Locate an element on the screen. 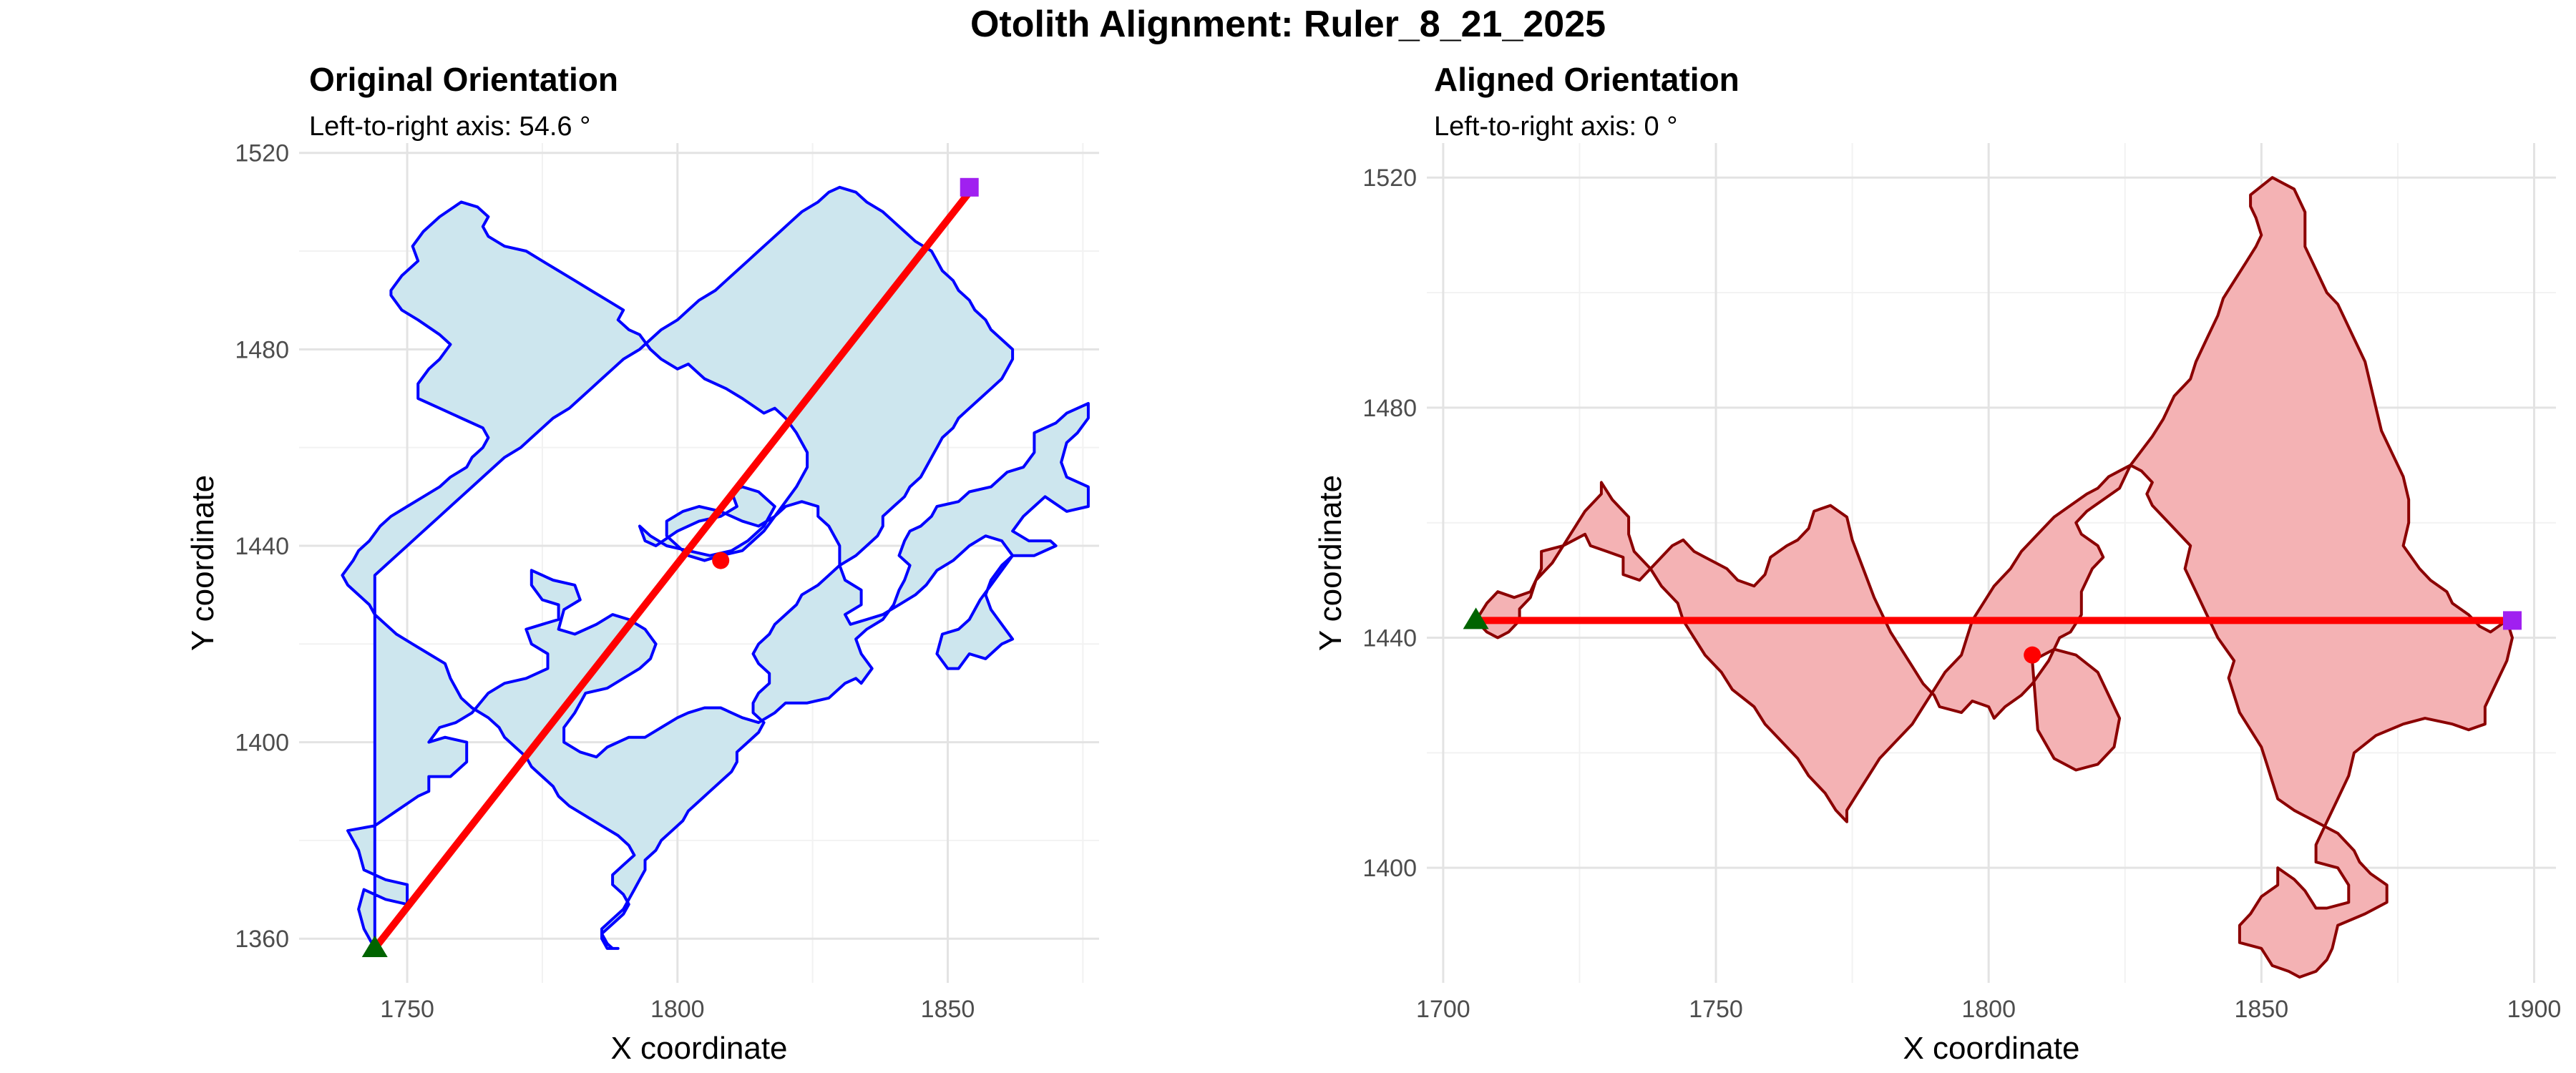  x-tick-label: 1700 is located at coordinates (1443, 1010).